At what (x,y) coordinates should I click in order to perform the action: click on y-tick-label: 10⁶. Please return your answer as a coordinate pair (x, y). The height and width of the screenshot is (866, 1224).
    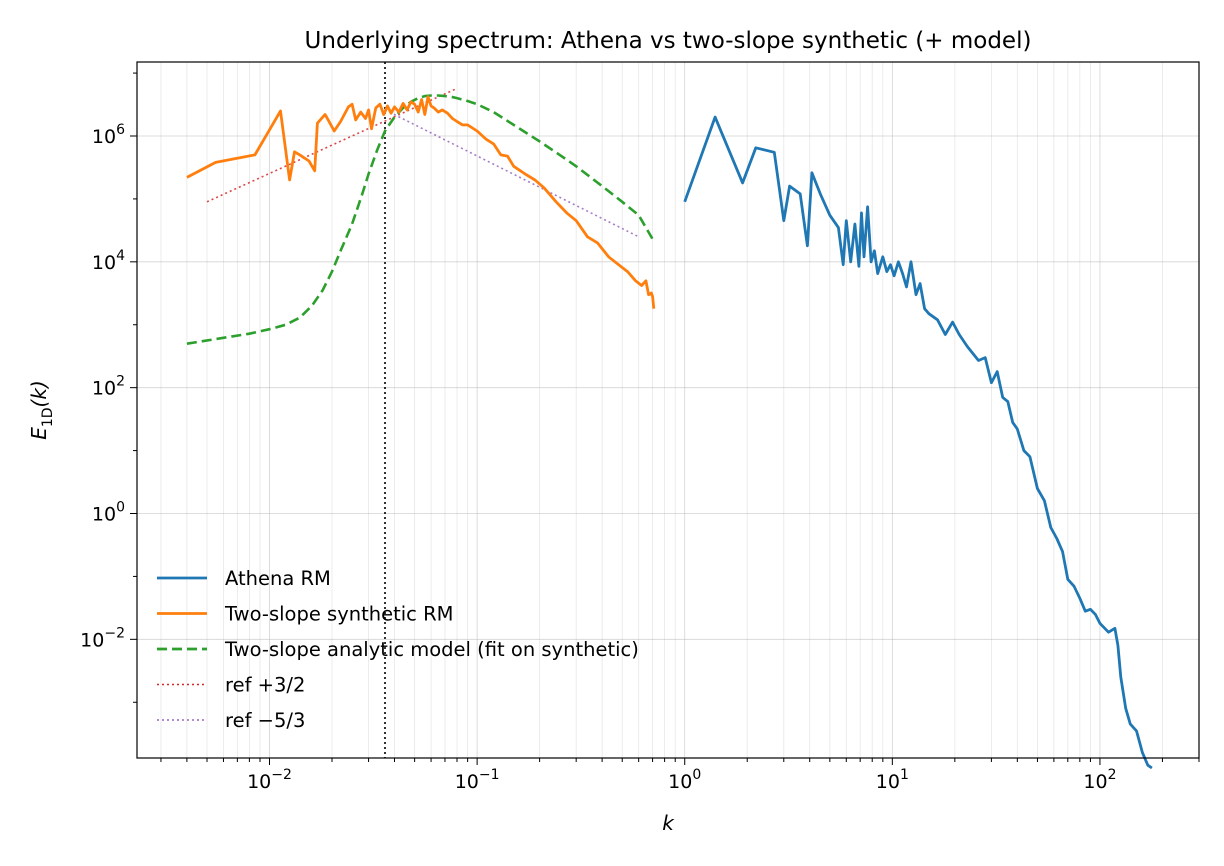
    Looking at the image, I should click on (108, 135).